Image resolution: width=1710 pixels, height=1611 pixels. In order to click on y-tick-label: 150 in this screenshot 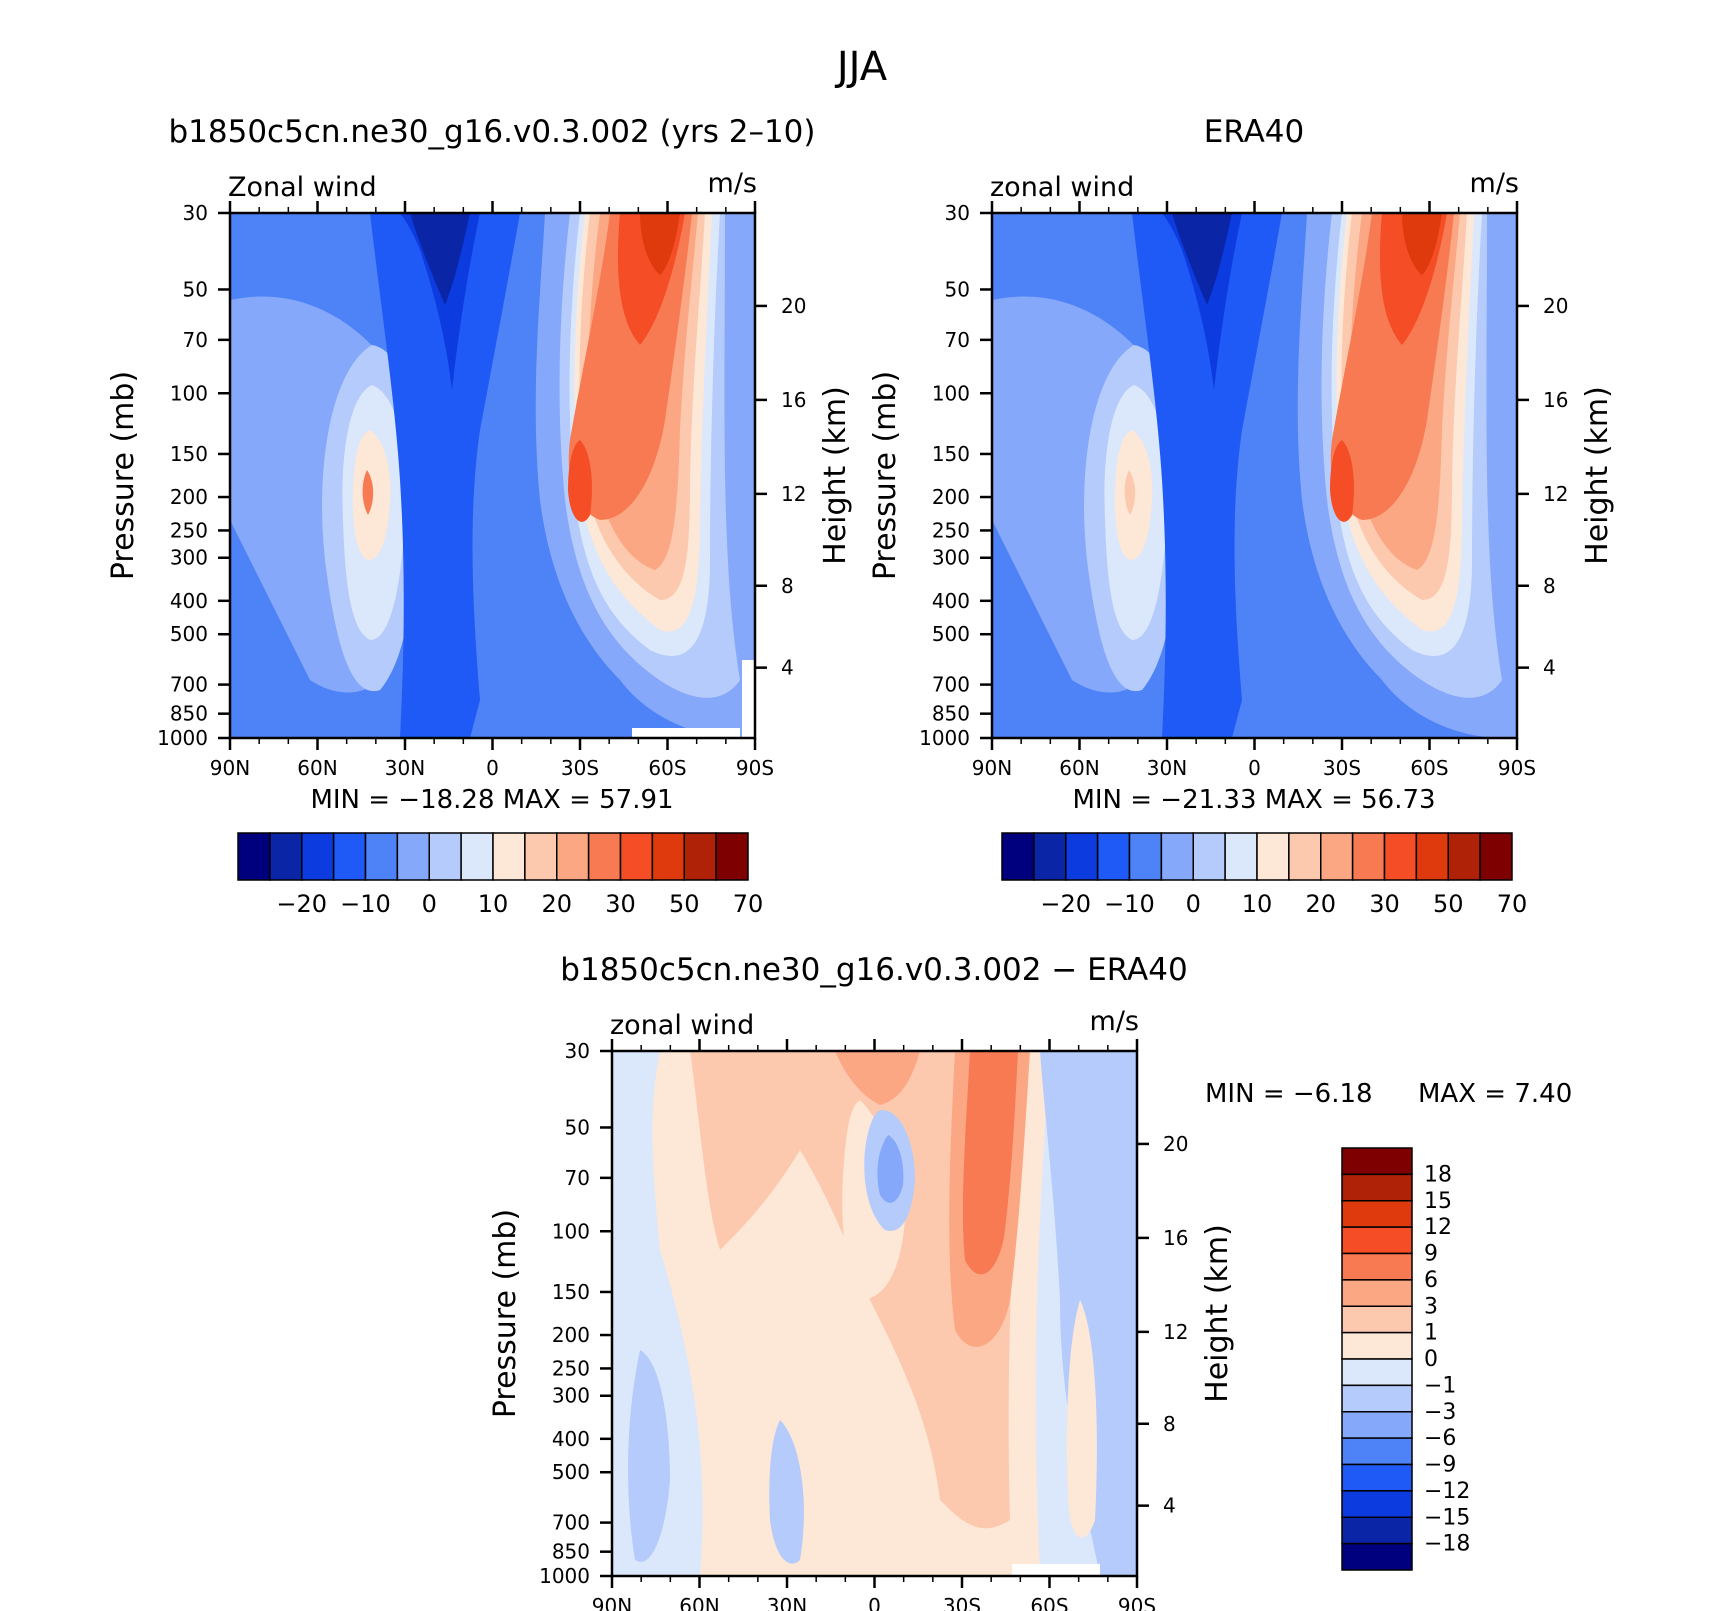, I will do `click(571, 1292)`.